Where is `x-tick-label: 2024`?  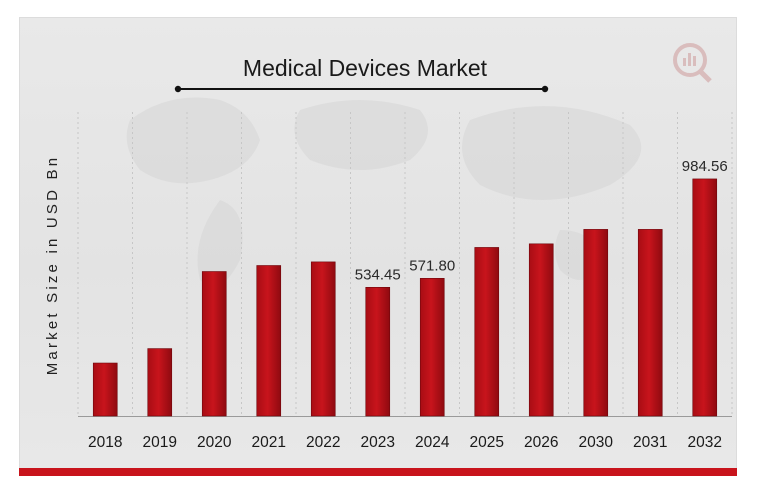
x-tick-label: 2024 is located at coordinates (432, 442).